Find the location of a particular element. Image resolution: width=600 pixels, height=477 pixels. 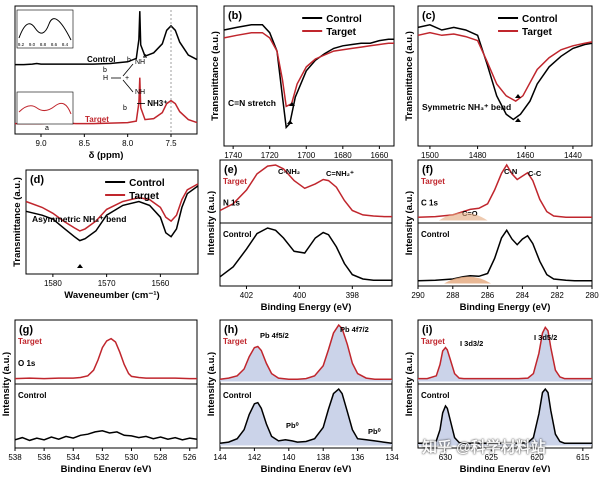

series-label-target-a: Target is located at coordinates (97, 119).